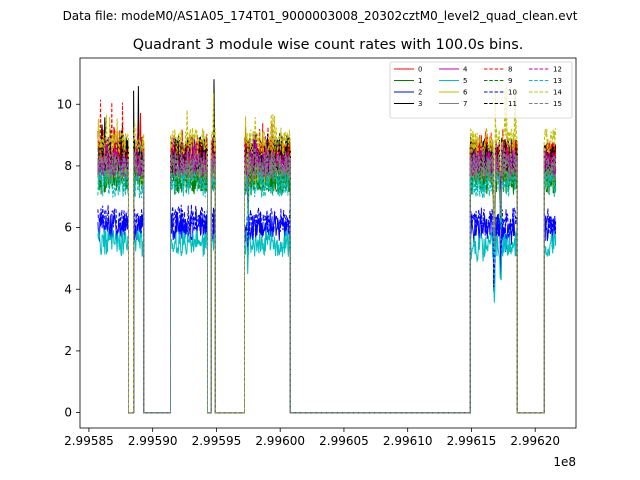  Describe the element at coordinates (557, 81) in the screenshot. I see `legend-label-13: 13` at that location.